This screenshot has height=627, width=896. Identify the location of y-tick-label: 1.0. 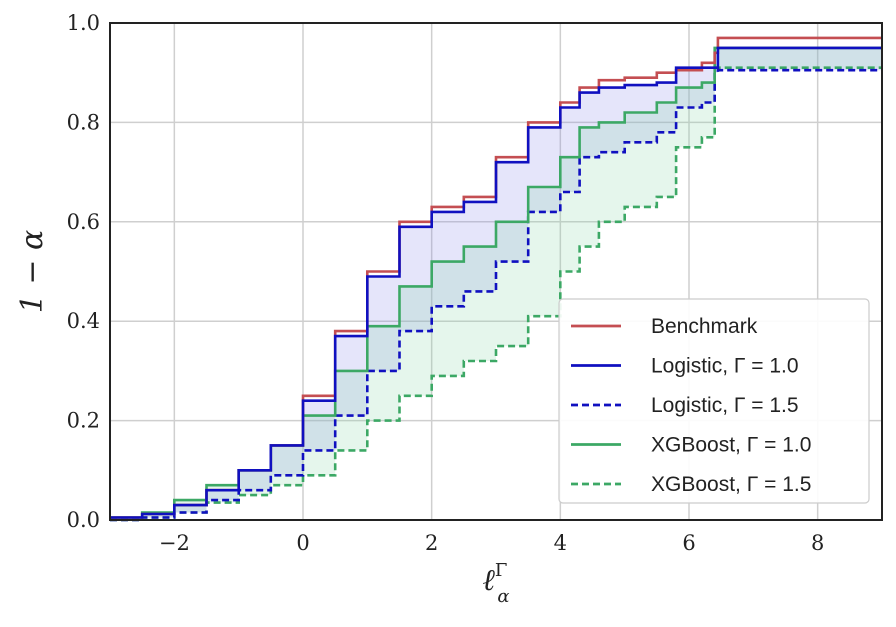
(83, 23).